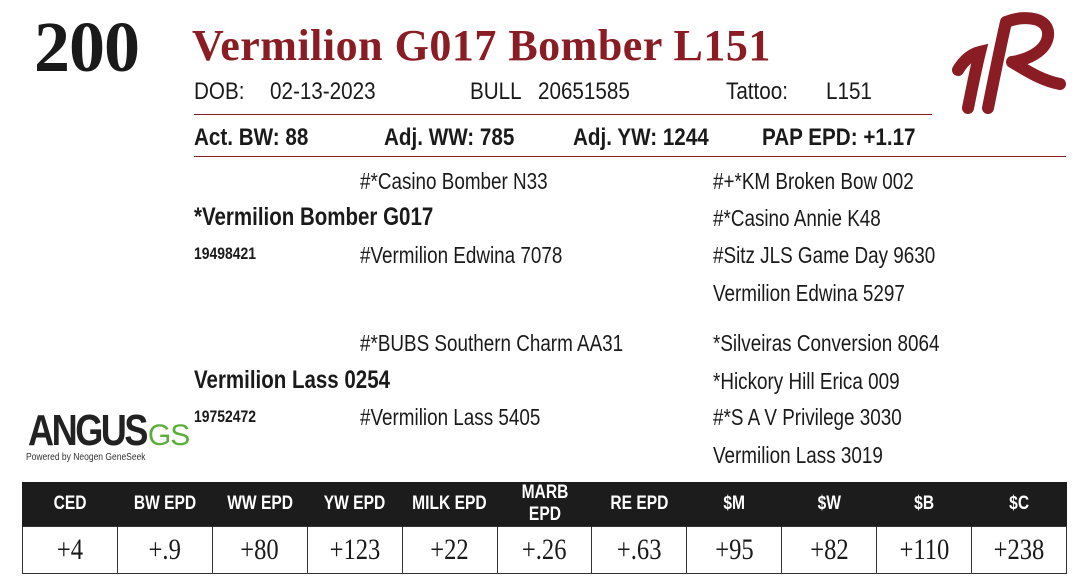  What do you see at coordinates (88, 430) in the screenshot?
I see `angus-logo-word: ANGUS` at bounding box center [88, 430].